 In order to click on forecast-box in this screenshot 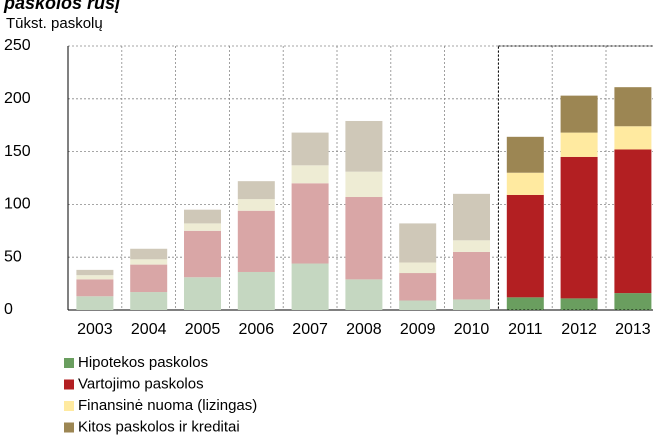, I will do `click(575, 178)`.